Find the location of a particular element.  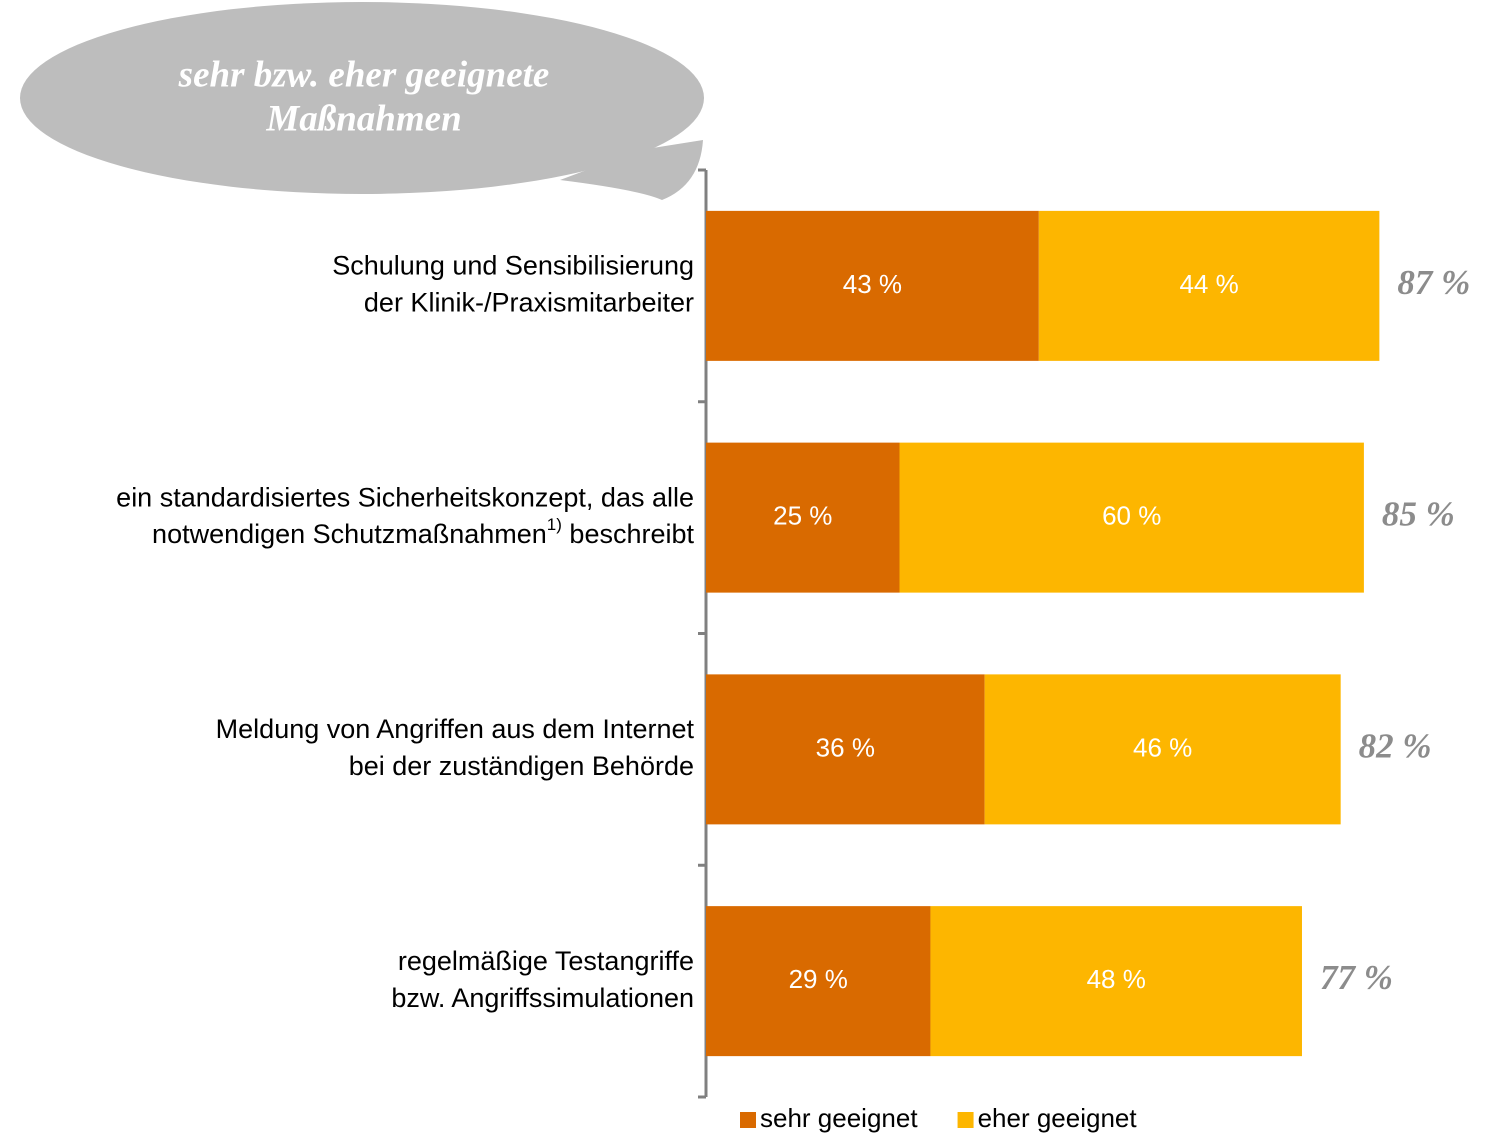

category-label: notwendigen Schutzmaßnahmen1) beschreibt is located at coordinates (423, 533).